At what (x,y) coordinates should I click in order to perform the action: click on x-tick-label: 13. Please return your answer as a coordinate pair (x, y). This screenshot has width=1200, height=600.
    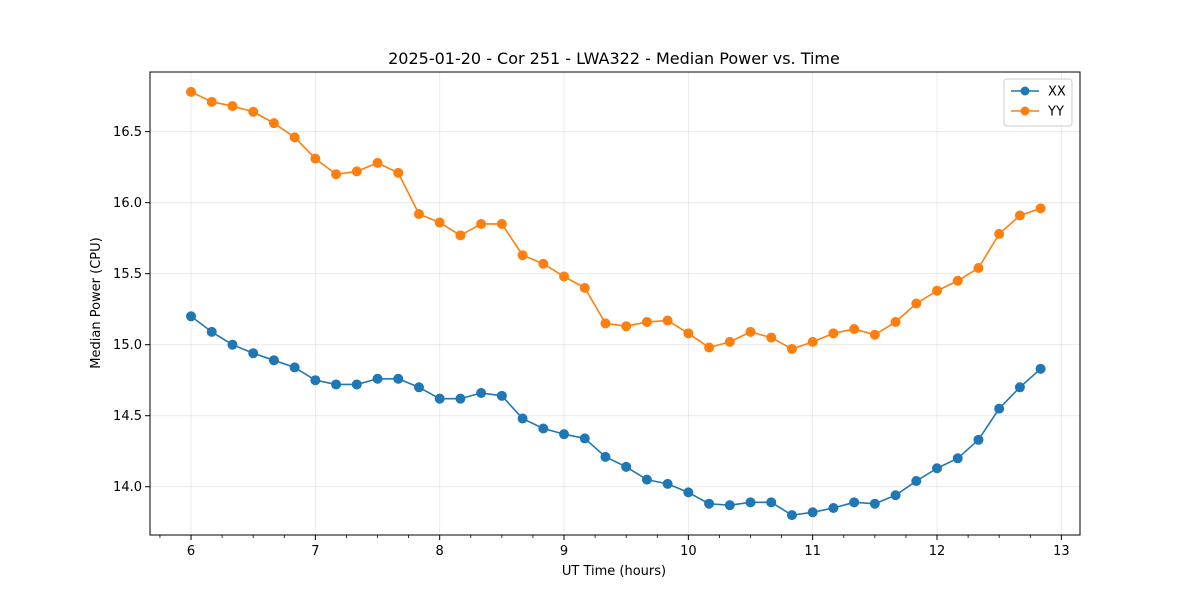
    Looking at the image, I should click on (1061, 551).